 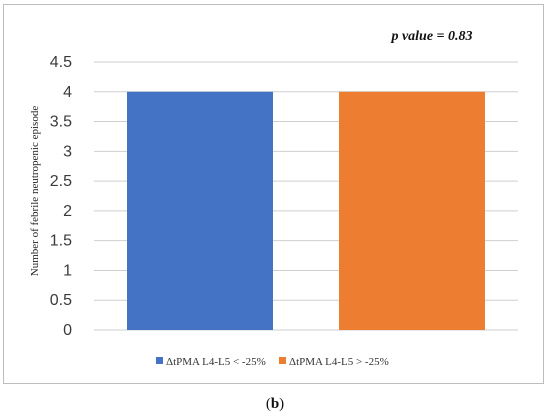 I want to click on y-axis-title: Number of febrile neutropenic episode, so click(x=35, y=191).